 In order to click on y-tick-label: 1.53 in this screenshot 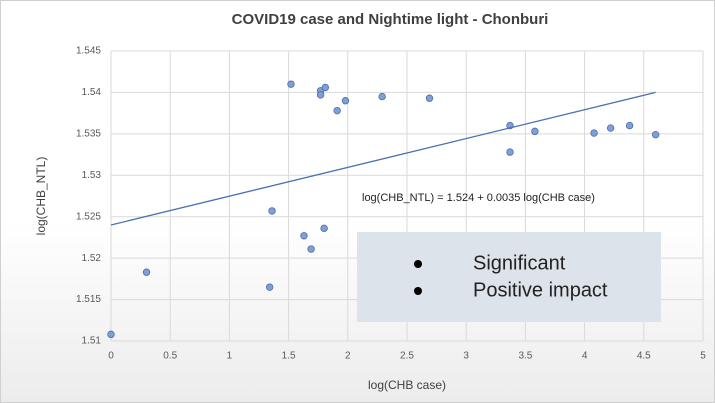, I will do `click(92, 175)`.